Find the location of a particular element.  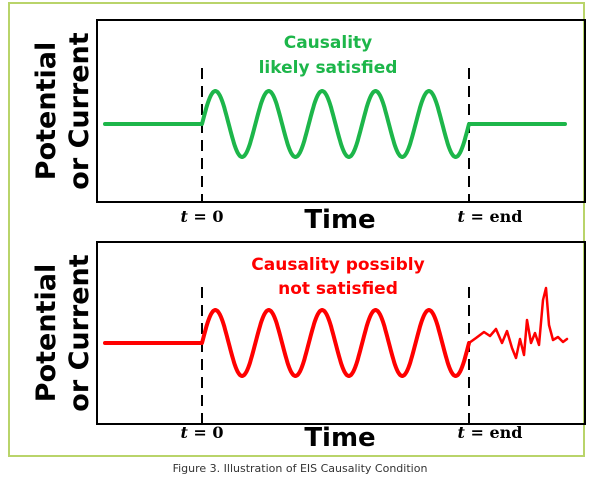

xlabel-bottom: Time is located at coordinates (339, 438).